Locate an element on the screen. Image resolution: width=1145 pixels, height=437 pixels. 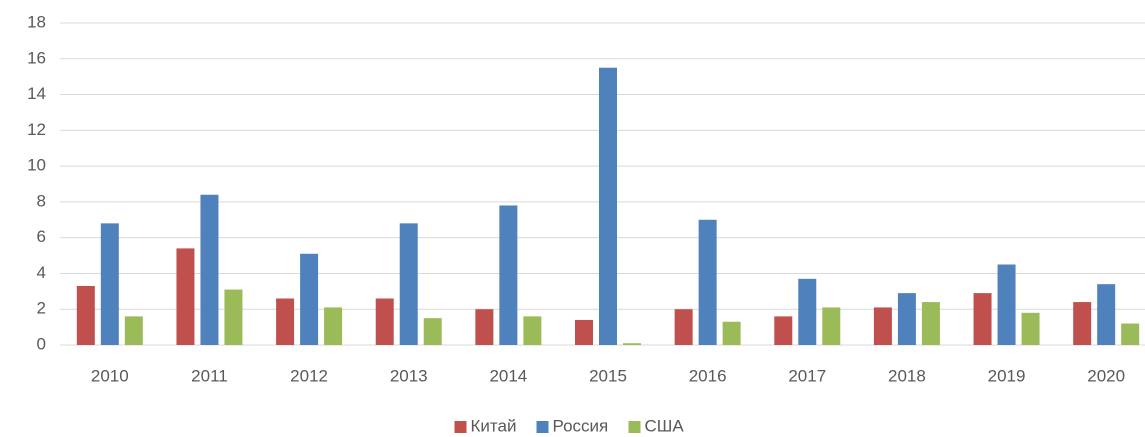
x-tick-label: 2015 is located at coordinates (608, 375).